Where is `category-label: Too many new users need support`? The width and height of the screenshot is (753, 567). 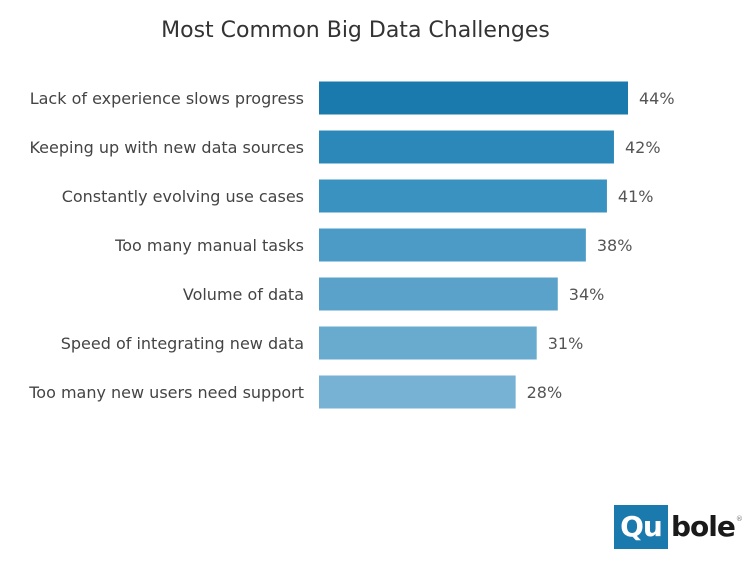
category-label: Too many new users need support is located at coordinates (166, 392).